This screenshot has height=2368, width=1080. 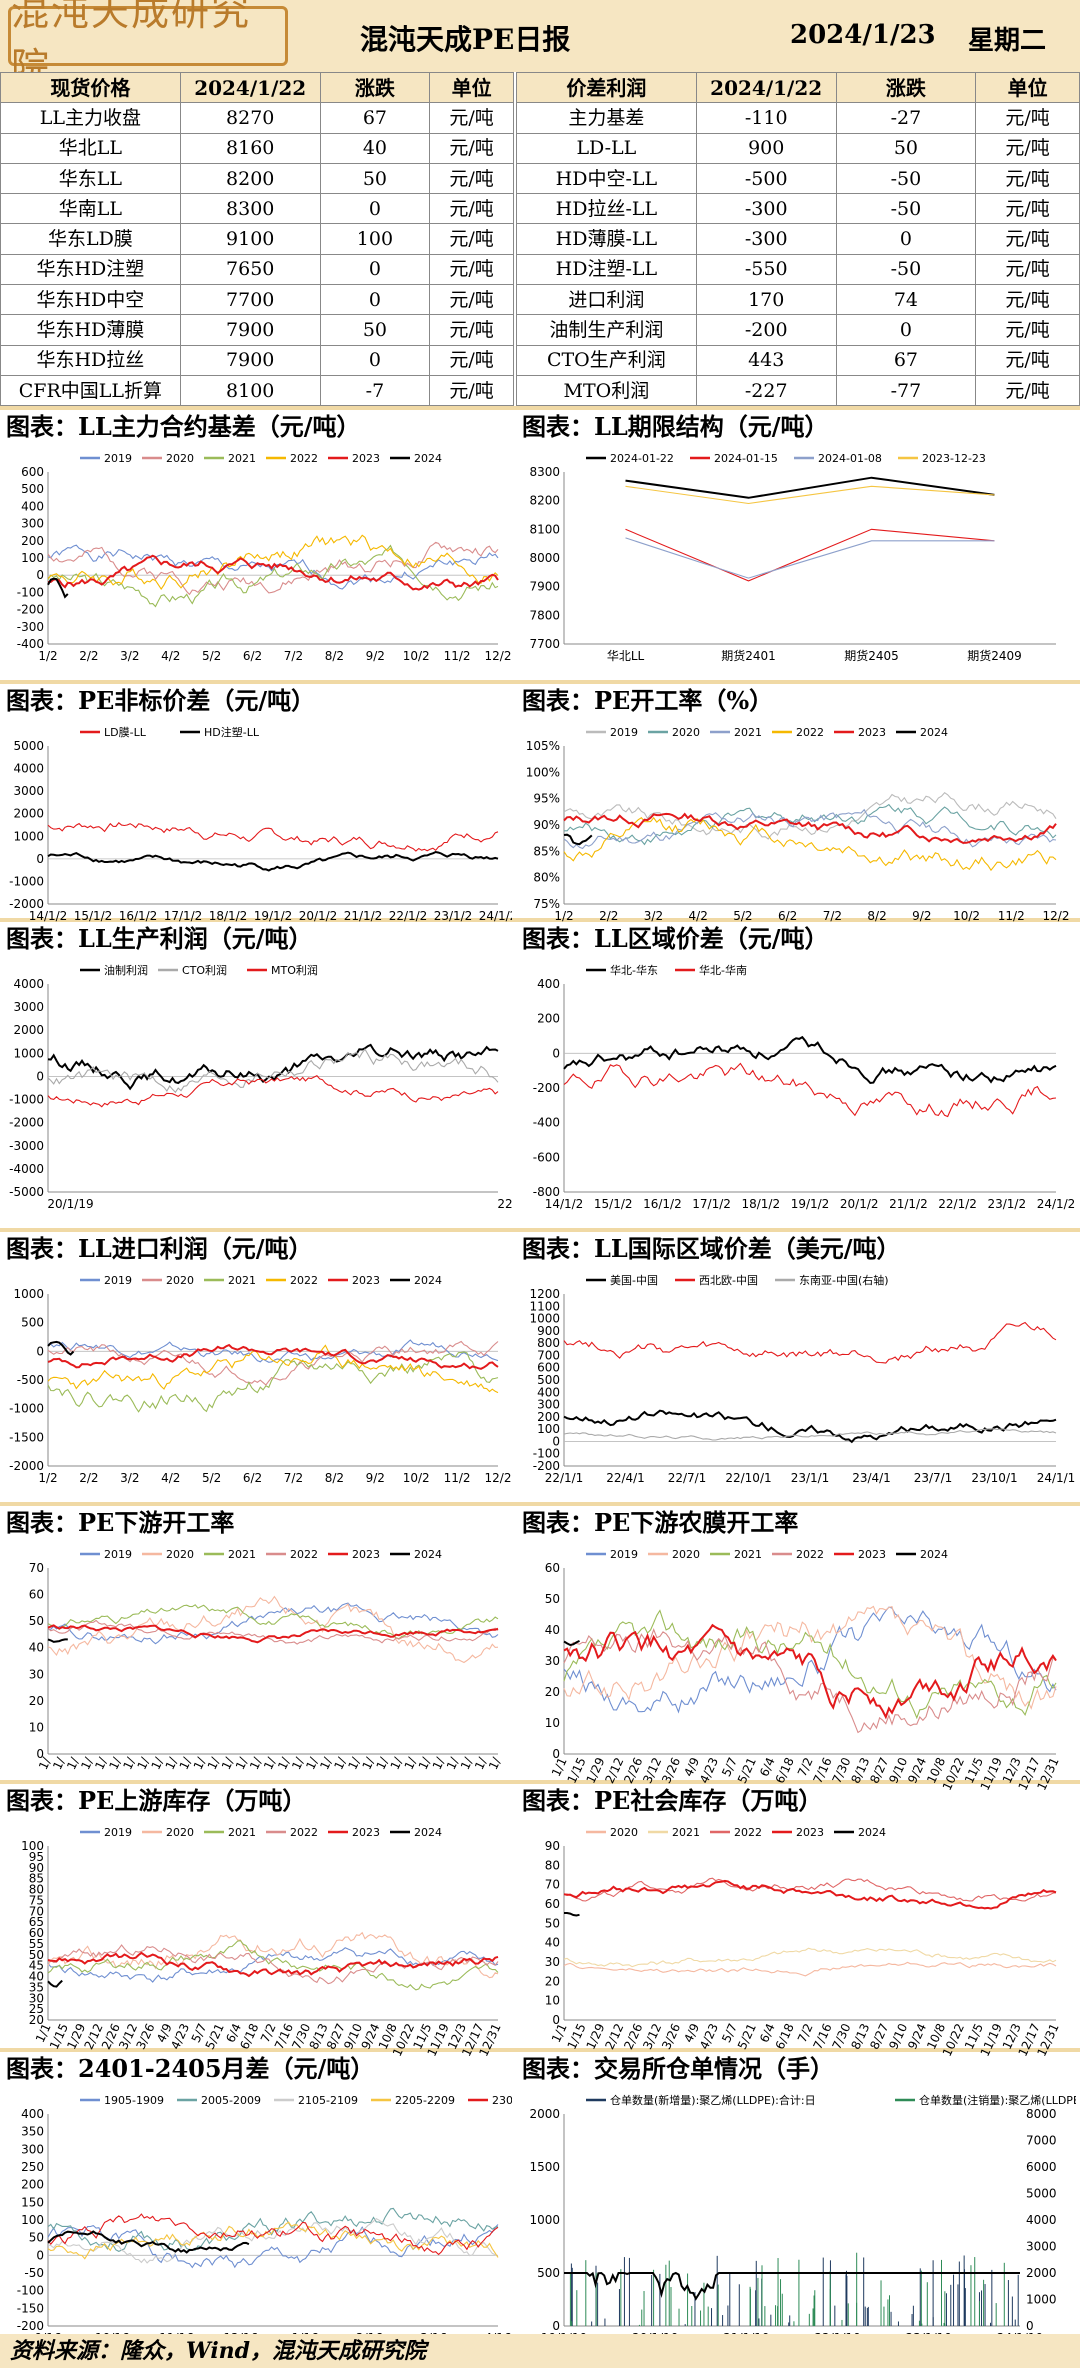 What do you see at coordinates (28, 836) in the screenshot?
I see `y-tick-label: 1000` at bounding box center [28, 836].